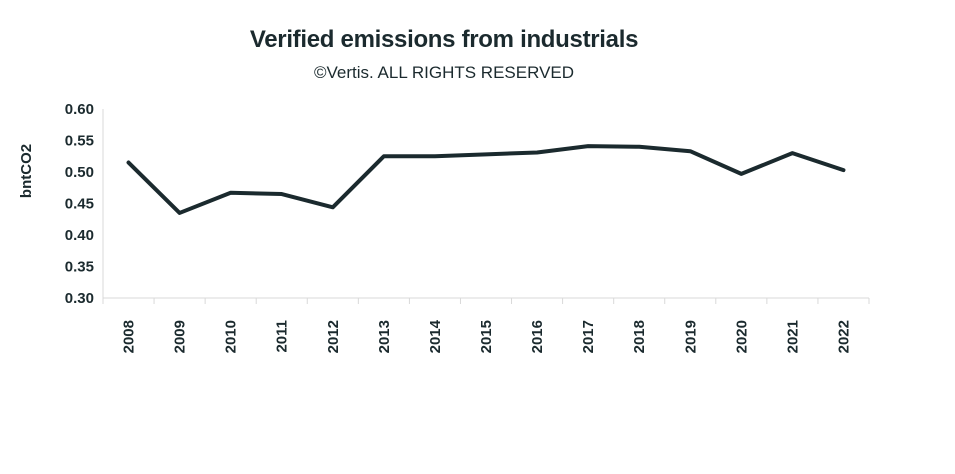 Image resolution: width=955 pixels, height=474 pixels. Describe the element at coordinates (690, 336) in the screenshot. I see `x-tick-label: 2019` at that location.